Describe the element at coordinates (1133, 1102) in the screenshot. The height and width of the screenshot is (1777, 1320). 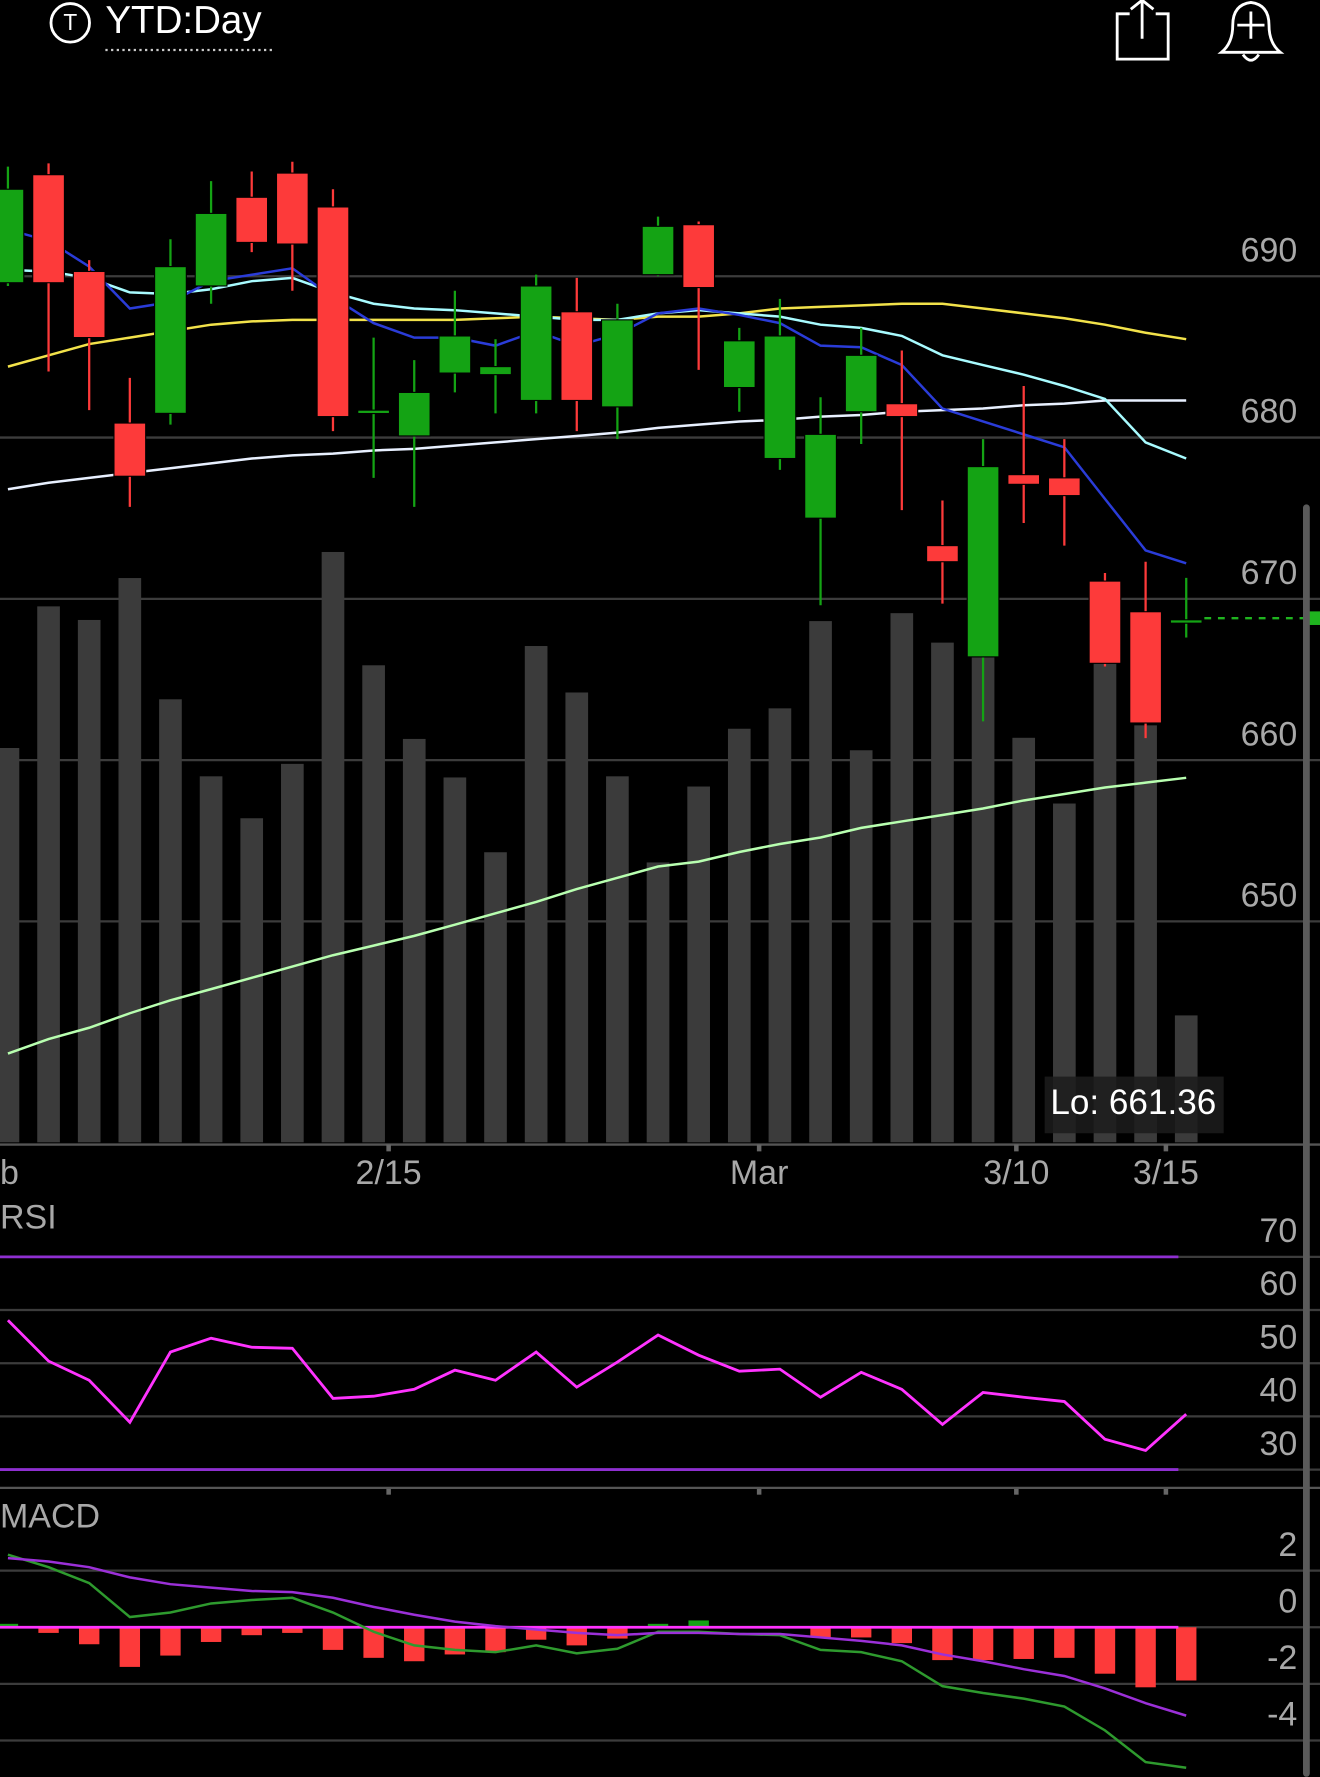
I see `low-label: Lo: 661.36` at that location.